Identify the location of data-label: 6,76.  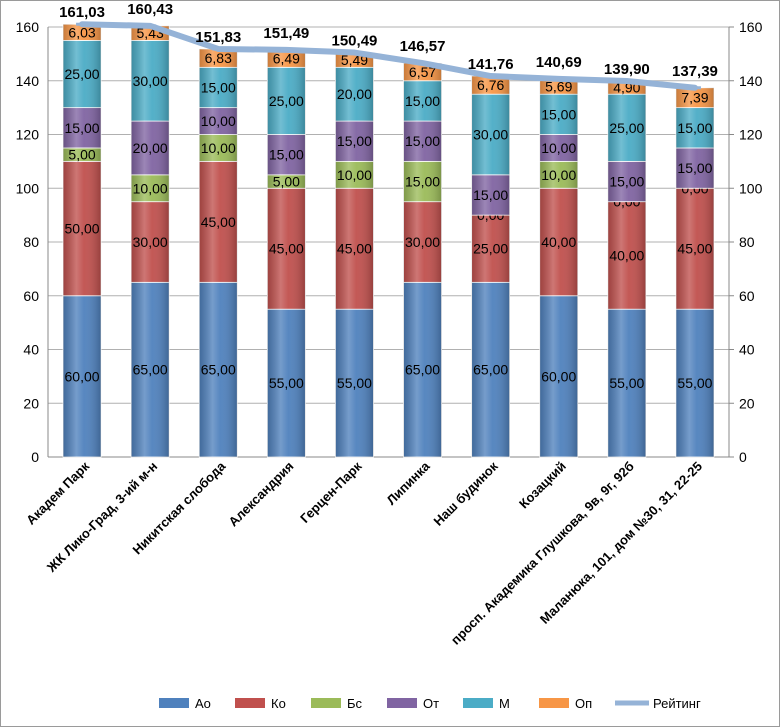
(490, 85).